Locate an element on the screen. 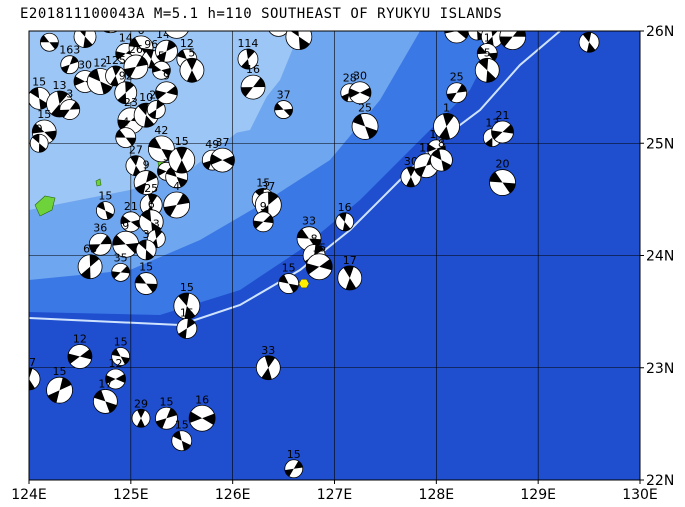 This screenshot has width=685, height=507. focal-mechanism: 64 is located at coordinates (299, 31).